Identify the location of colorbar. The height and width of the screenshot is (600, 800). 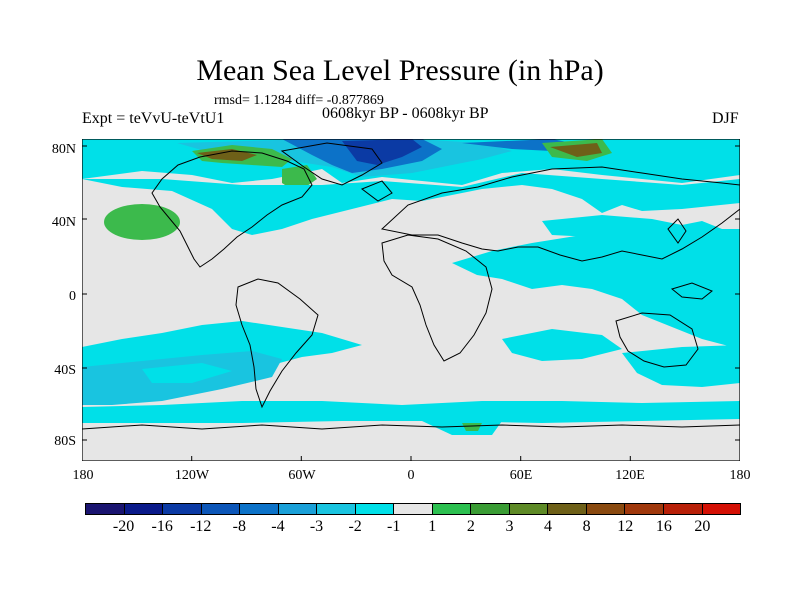
(413, 509).